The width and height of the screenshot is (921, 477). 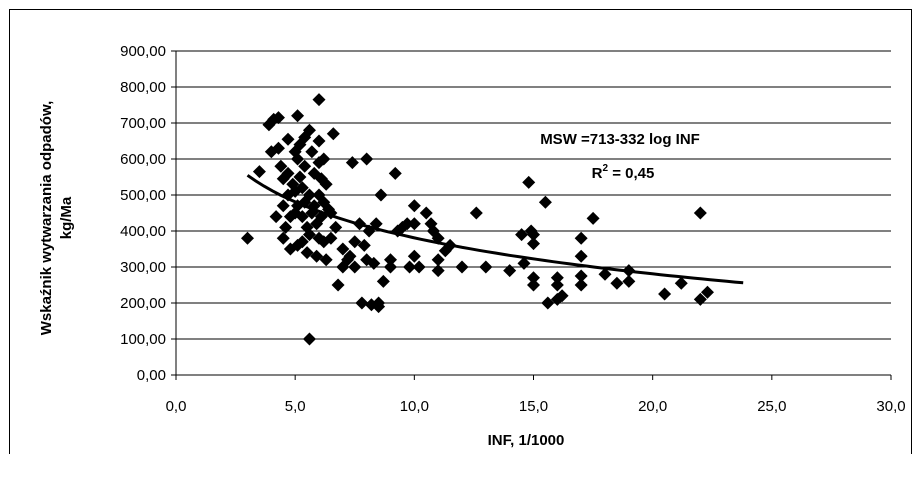 What do you see at coordinates (605, 168) in the screenshot?
I see `r-squared-sup: 2` at bounding box center [605, 168].